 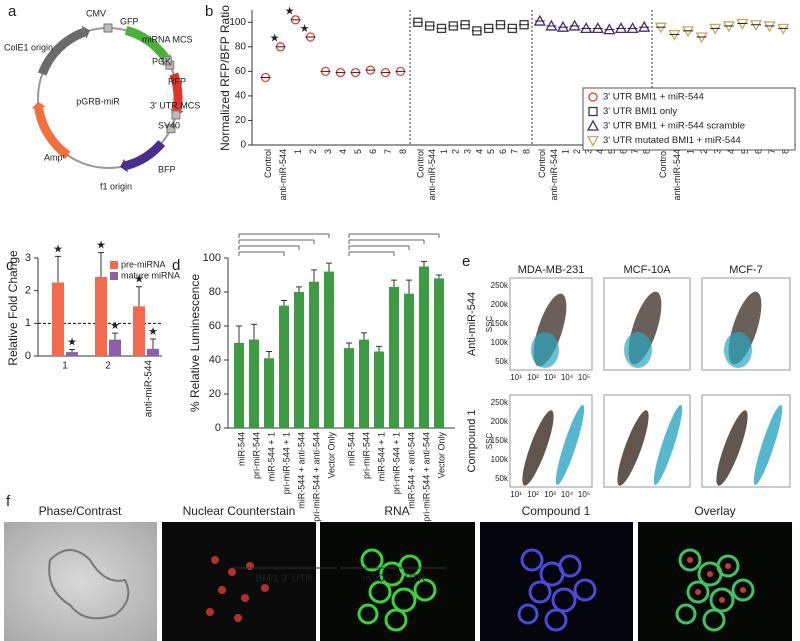 I want to click on y-tick-label: 0, so click(x=218, y=428).